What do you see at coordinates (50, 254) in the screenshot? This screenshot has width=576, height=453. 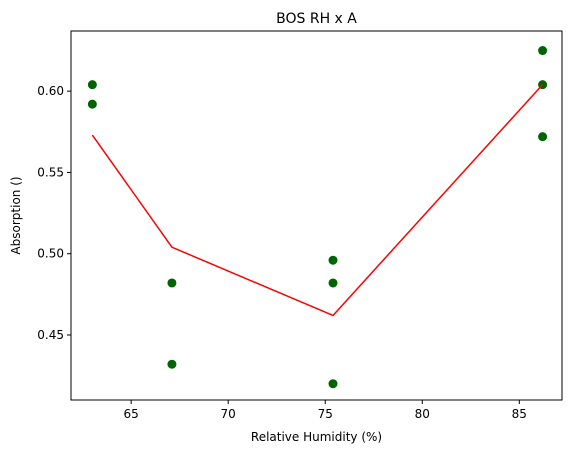 I see `y-tick-label: 0.50` at bounding box center [50, 254].